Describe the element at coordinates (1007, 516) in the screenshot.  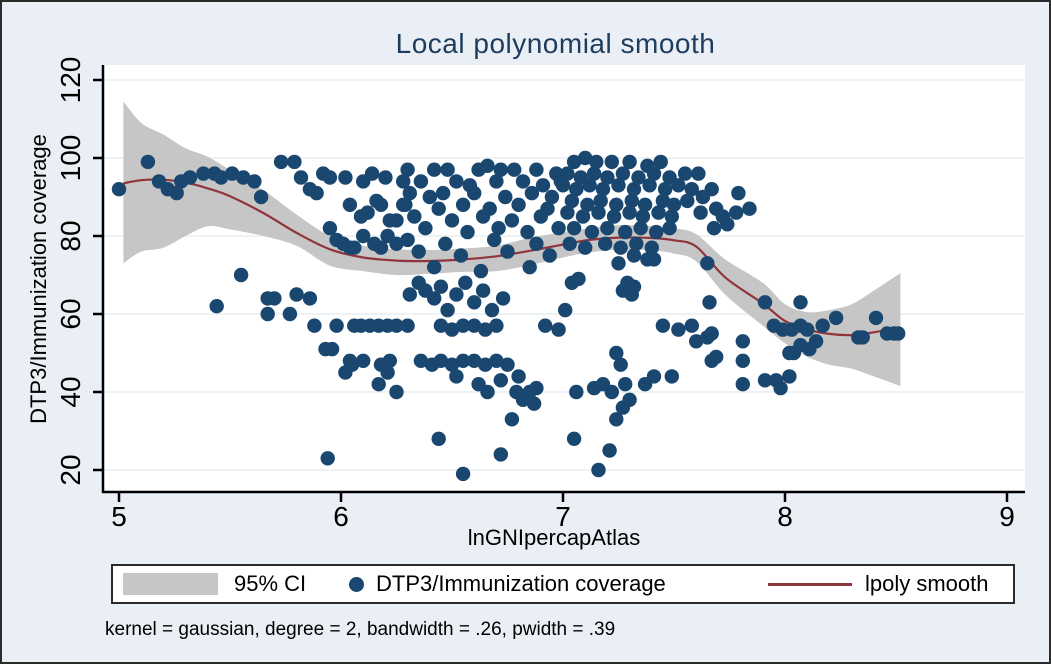
I see `x-tick-label: 9` at that location.